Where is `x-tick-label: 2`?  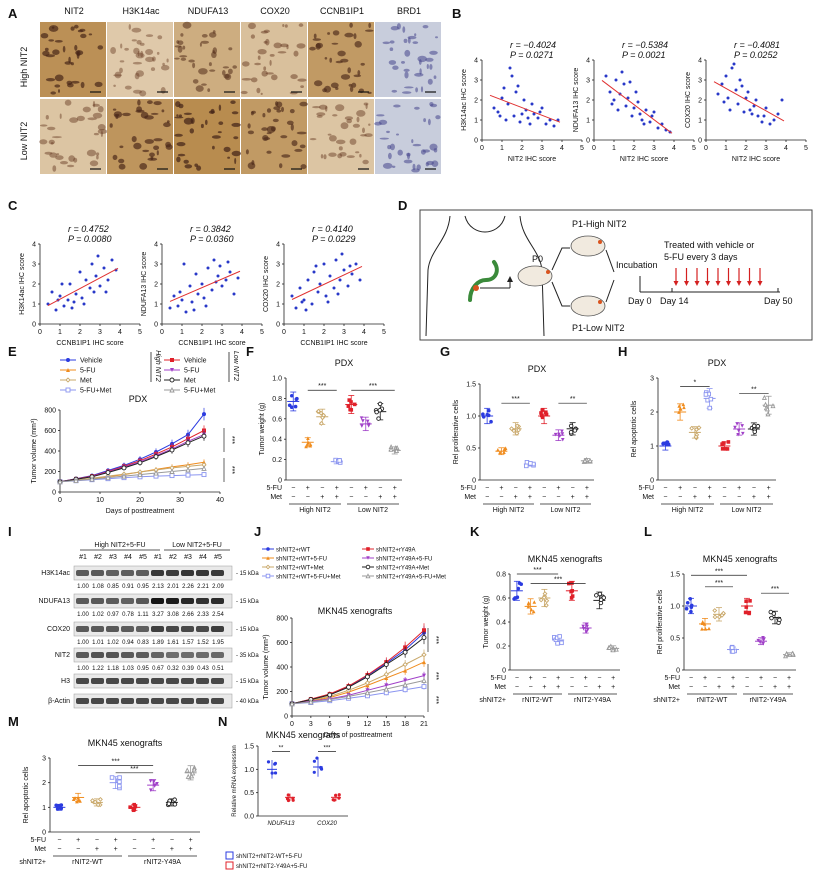
x-tick-label: 2 is located at coordinates (202, 332).